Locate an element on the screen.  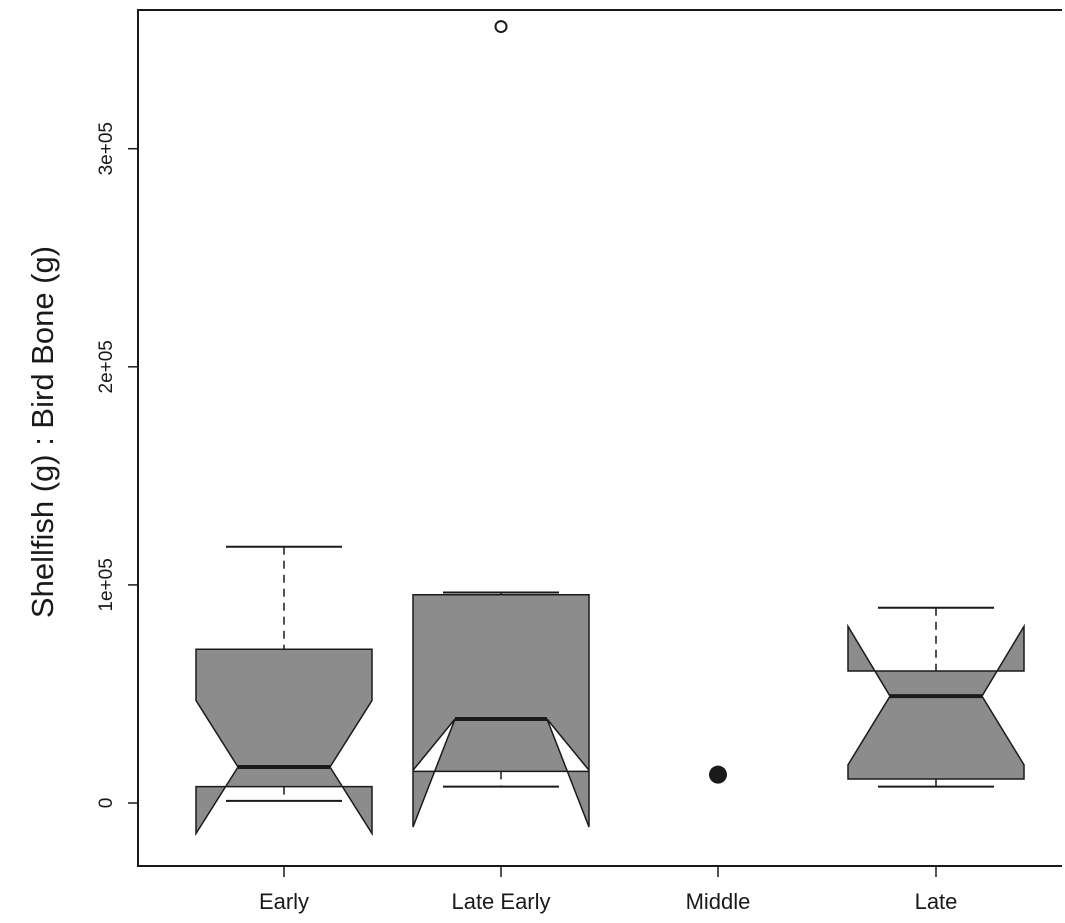
y-tick-label: 0 is located at coordinates (106, 803).